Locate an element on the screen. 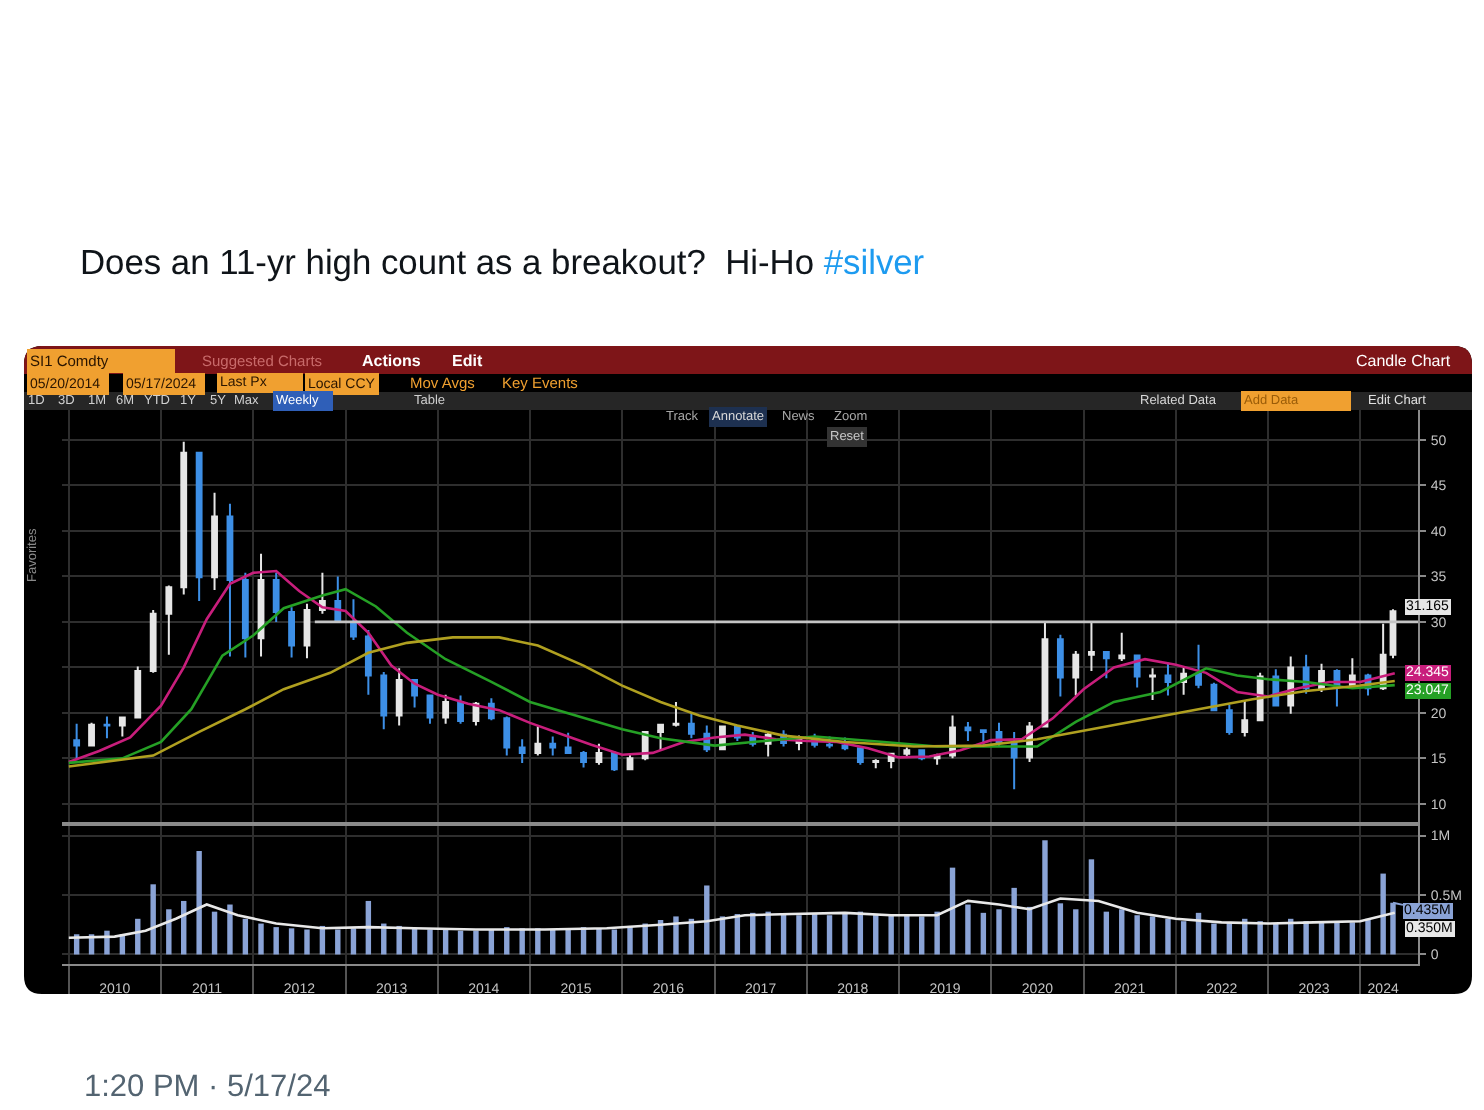  text: Candle Chart is located at coordinates (1404, 361).